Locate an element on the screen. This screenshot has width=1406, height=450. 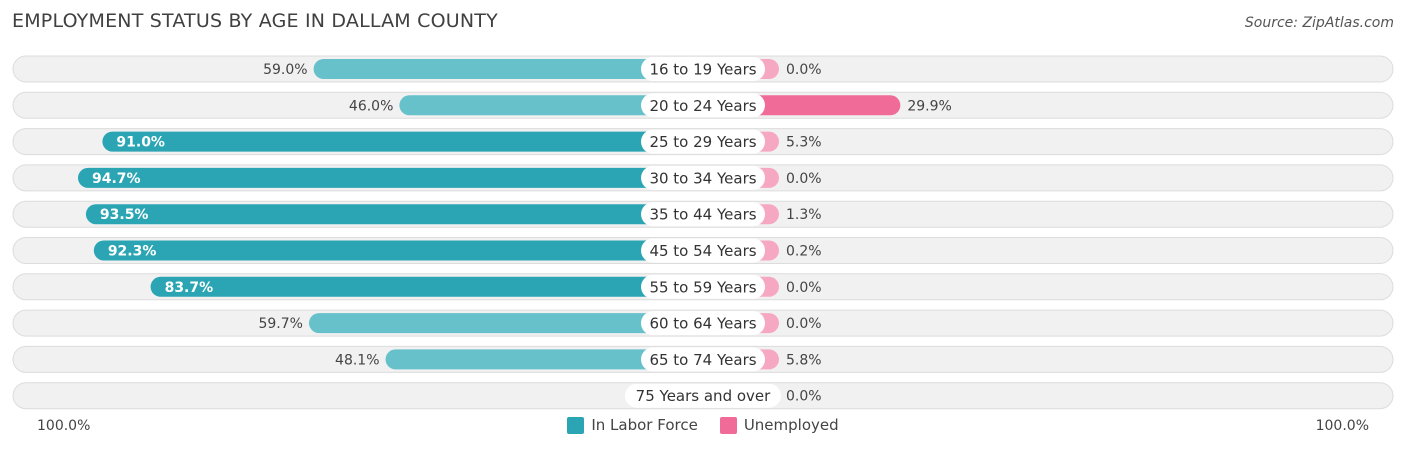
labor-force-value-65-to-74-years: 48.1% is located at coordinates (357, 360).